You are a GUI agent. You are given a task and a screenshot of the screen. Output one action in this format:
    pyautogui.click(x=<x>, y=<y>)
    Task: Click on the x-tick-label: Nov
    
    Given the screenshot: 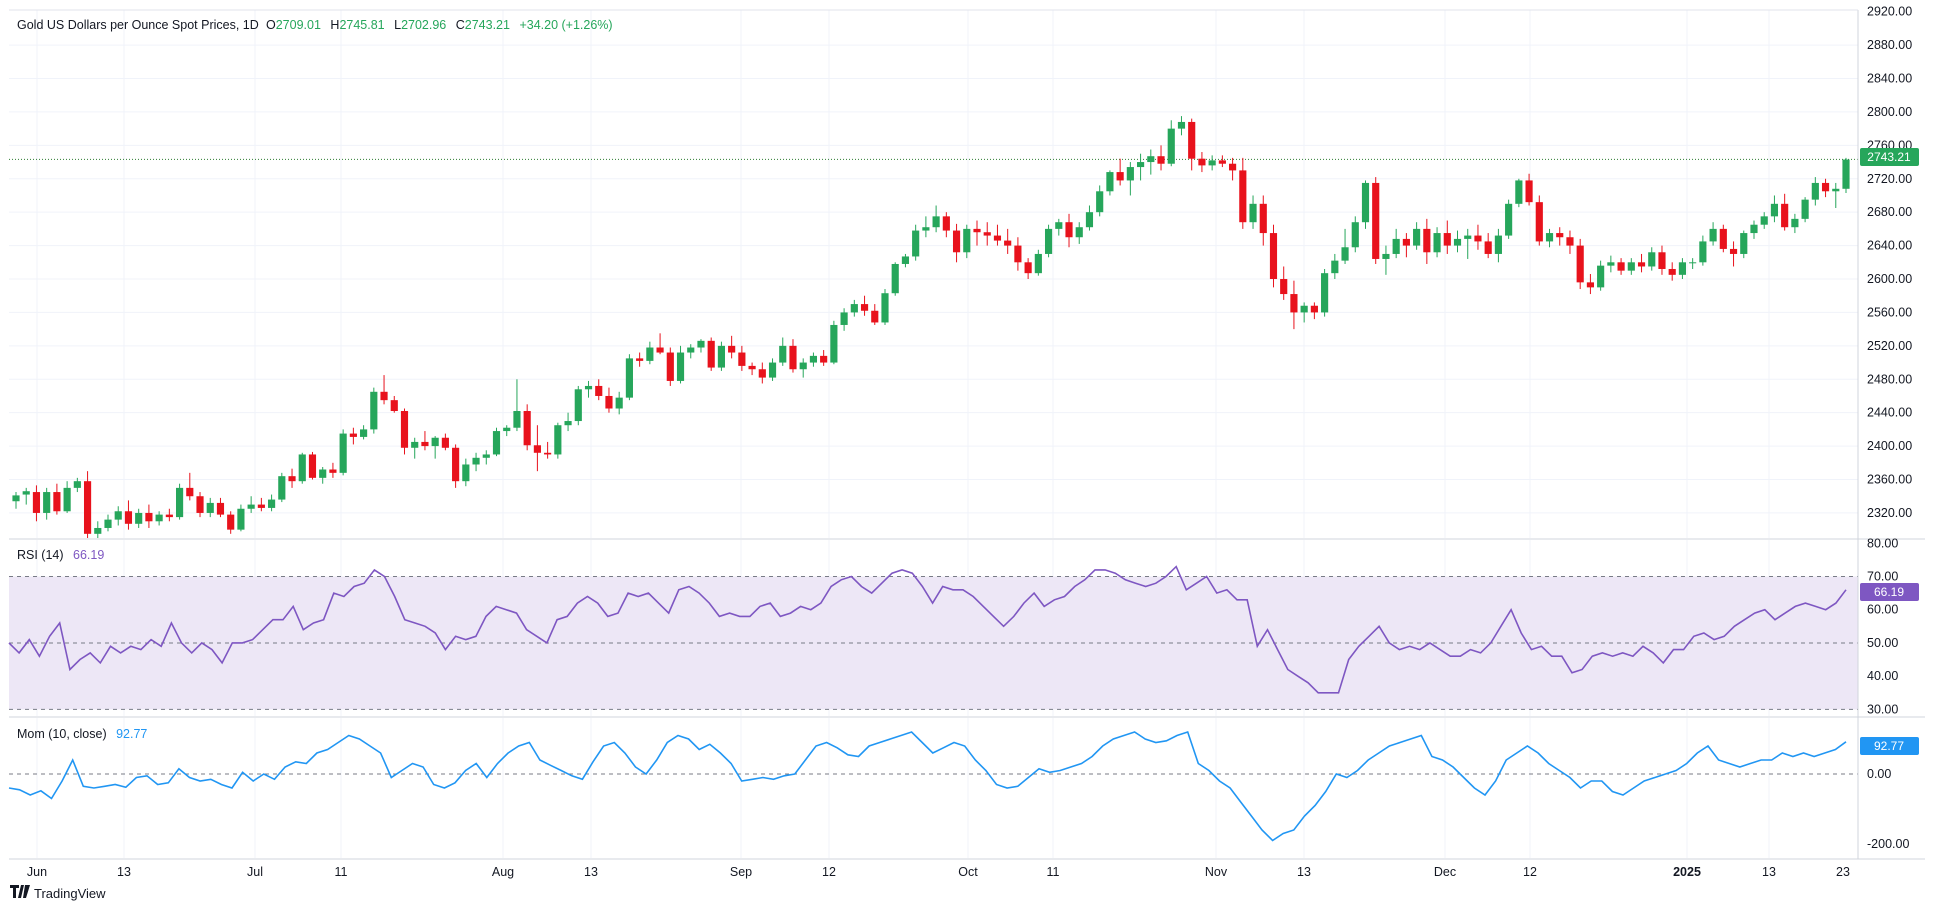 What is the action you would take?
    pyautogui.click(x=1216, y=872)
    